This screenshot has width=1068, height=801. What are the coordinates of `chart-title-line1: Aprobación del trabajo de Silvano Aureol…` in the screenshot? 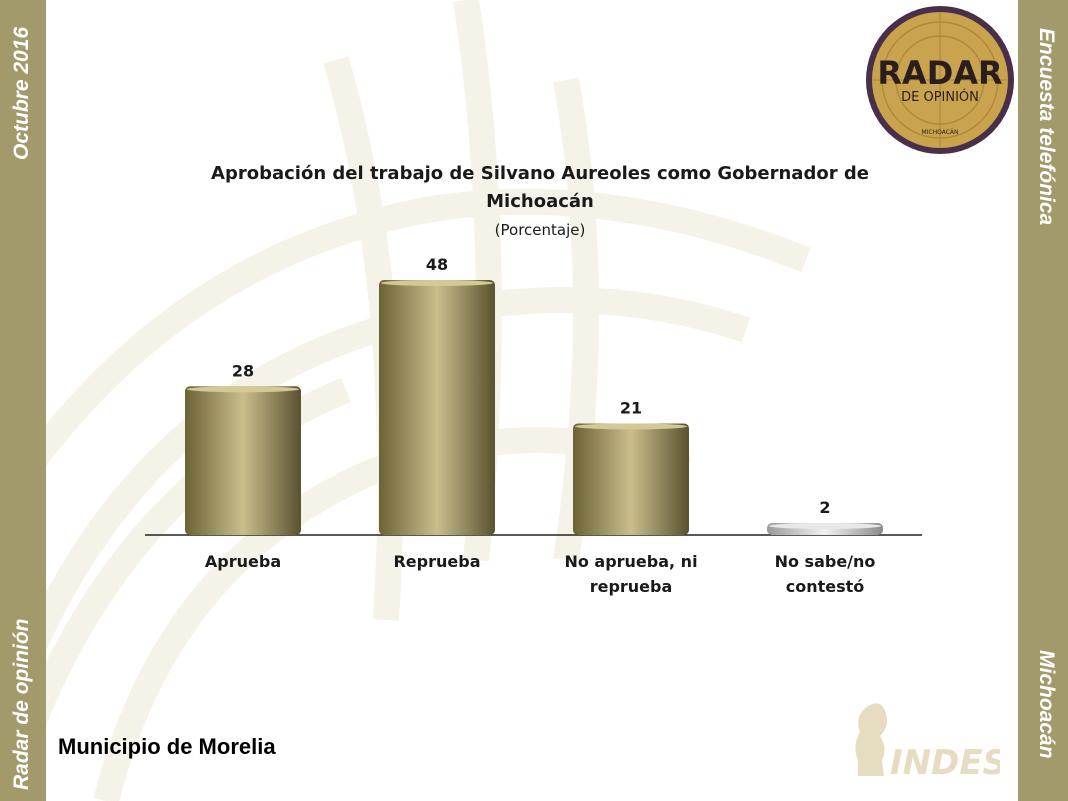 It's located at (540, 173).